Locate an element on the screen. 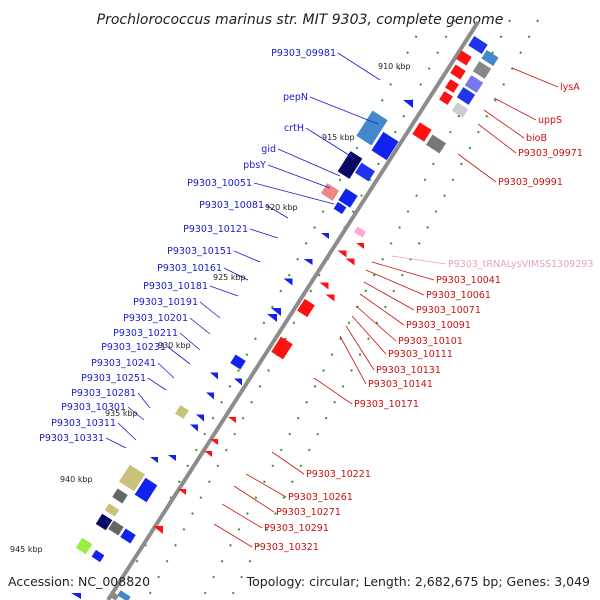 This screenshot has width=600, height=600. gene-label-right: P9303_10261 is located at coordinates (320, 497).